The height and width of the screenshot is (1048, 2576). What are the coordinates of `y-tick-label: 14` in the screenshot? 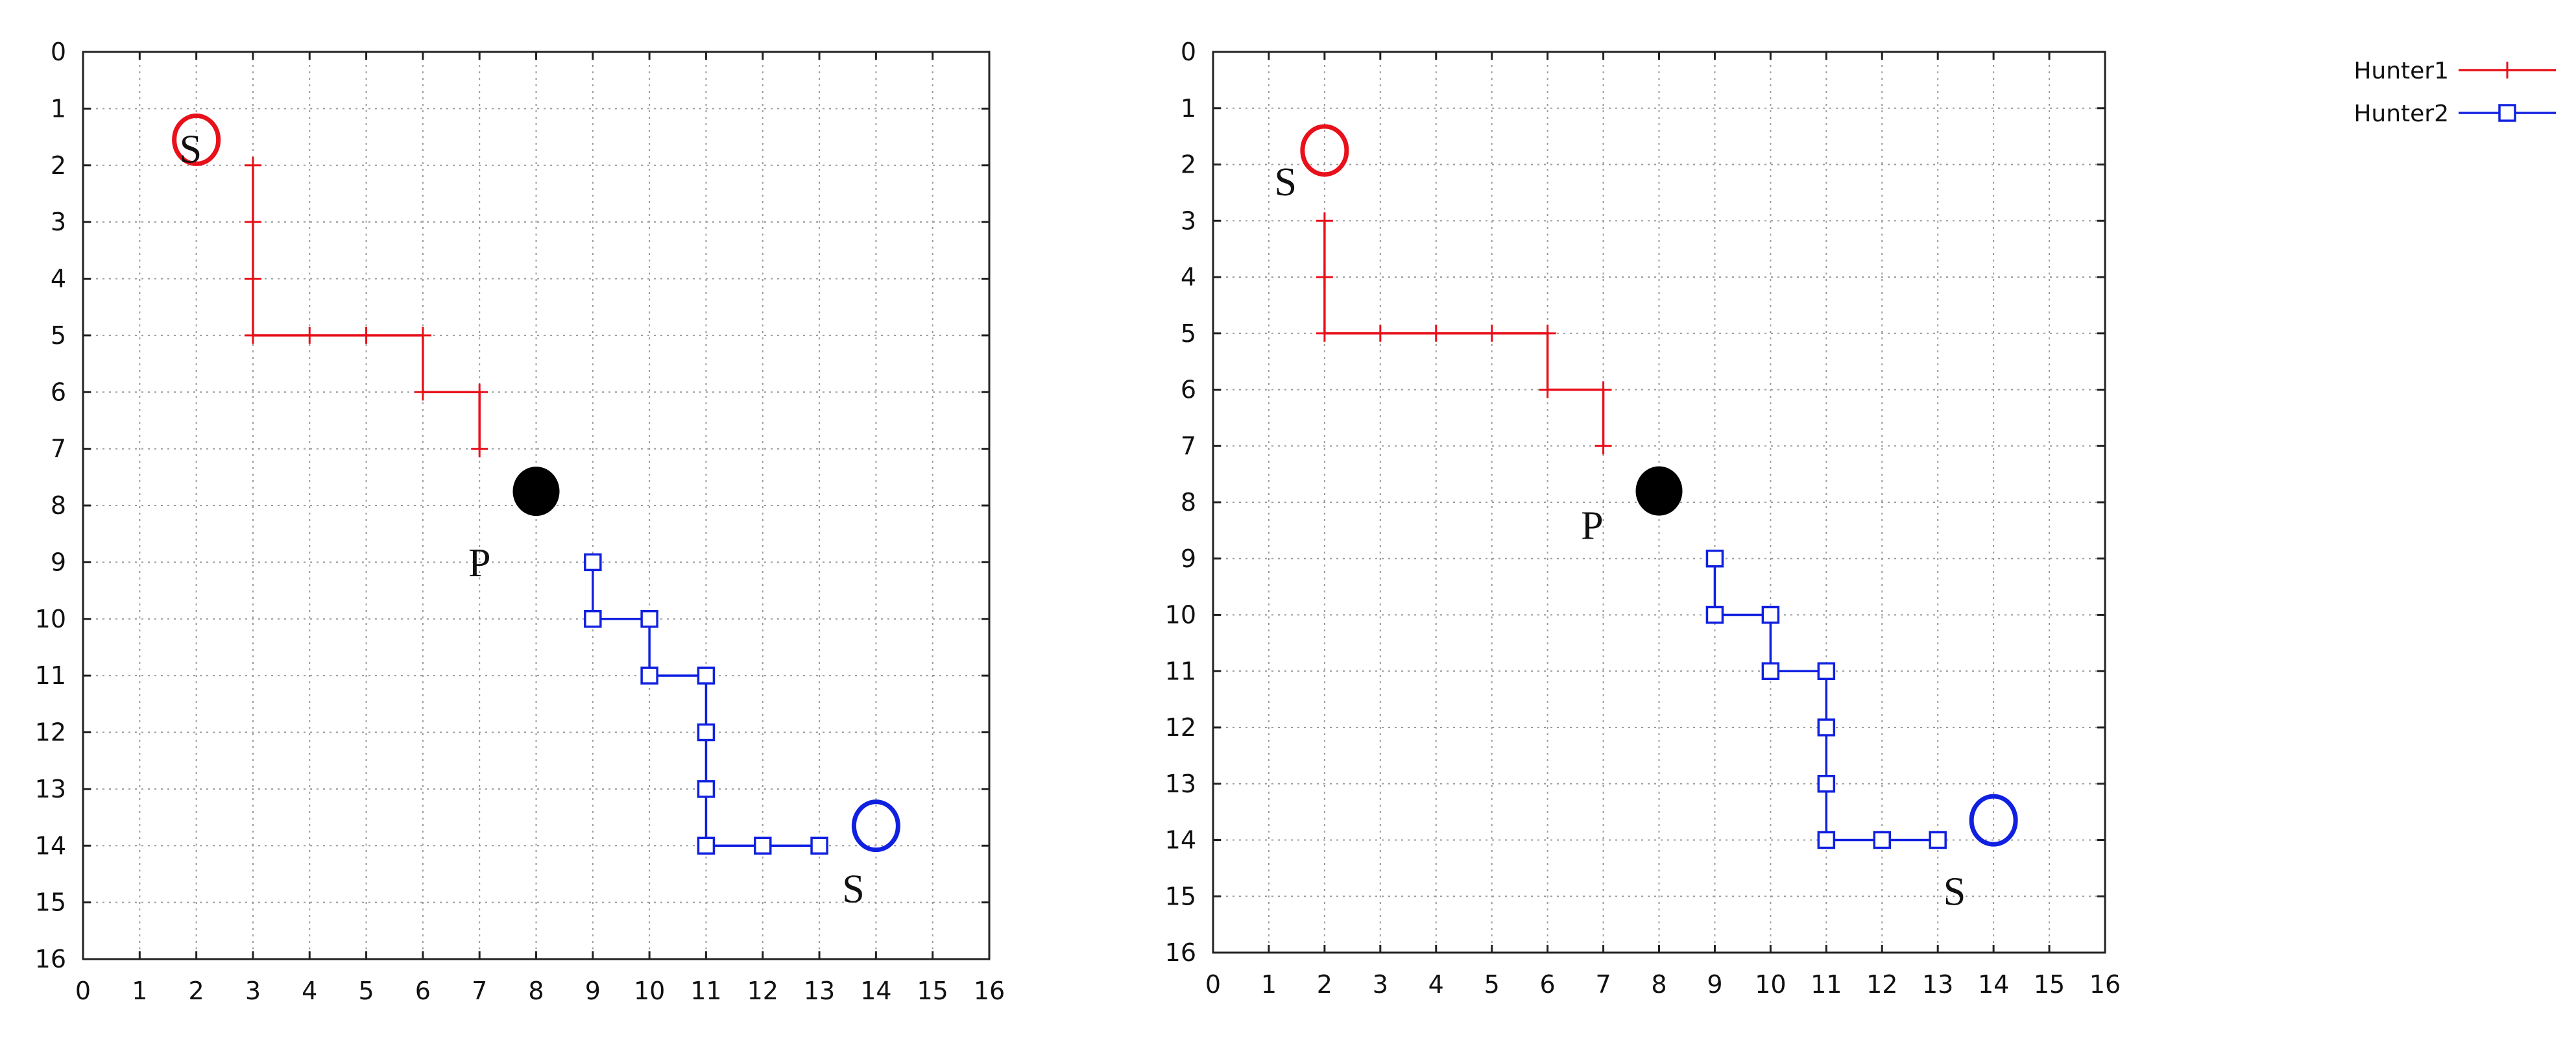 It's located at (1180, 840).